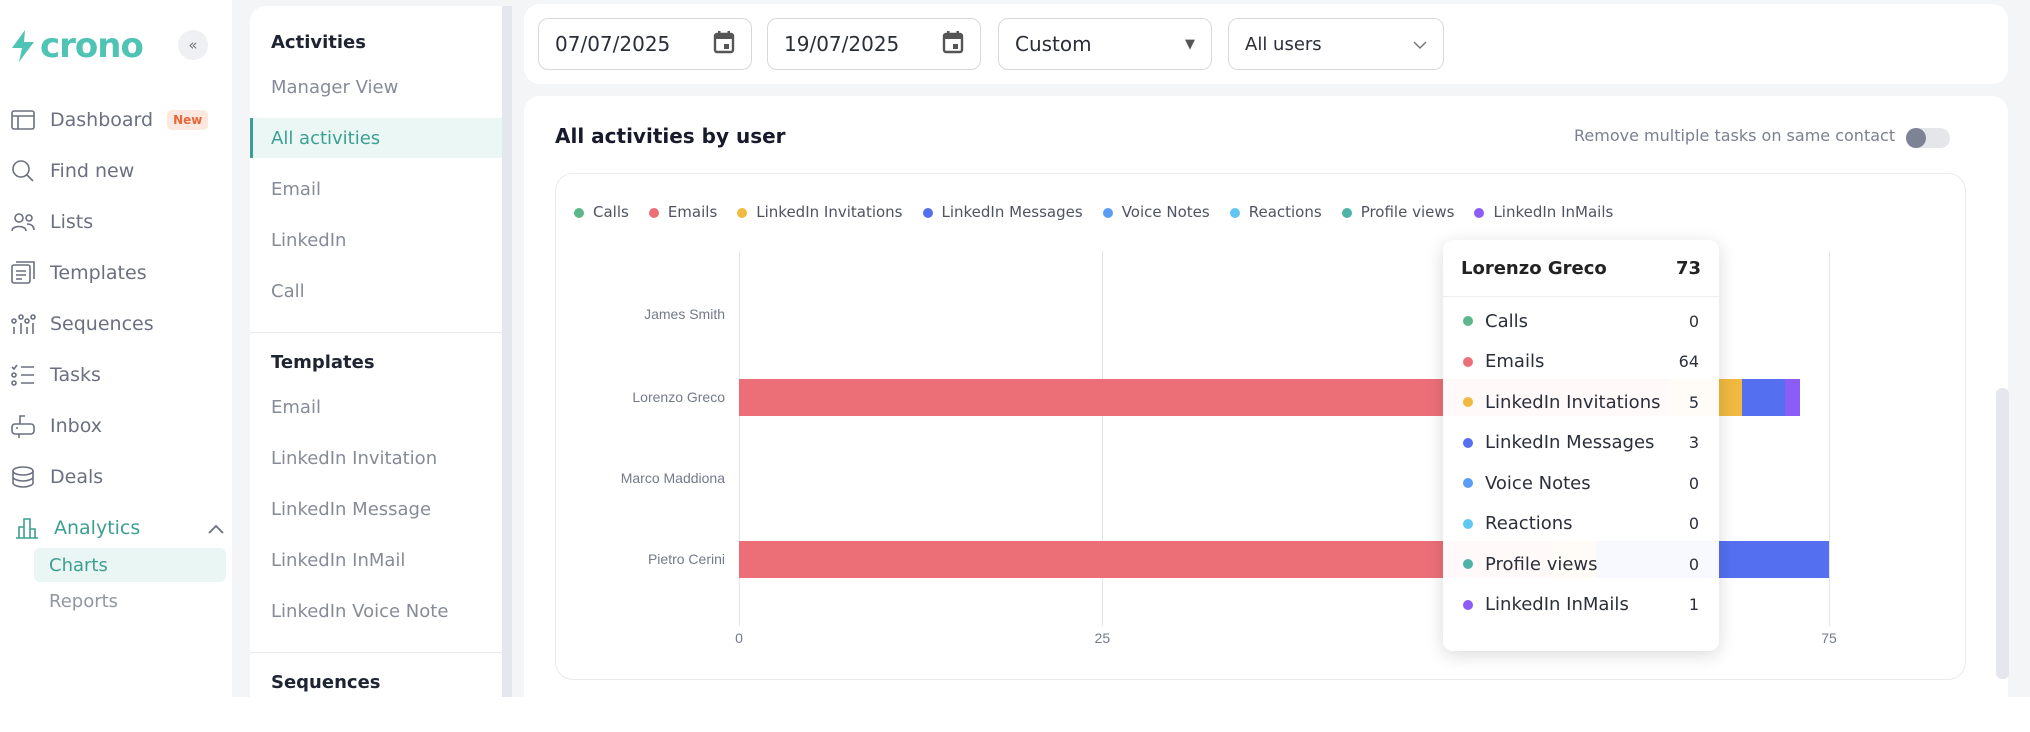 This screenshot has height=732, width=2030. I want to click on legend-label: Emails, so click(692, 212).